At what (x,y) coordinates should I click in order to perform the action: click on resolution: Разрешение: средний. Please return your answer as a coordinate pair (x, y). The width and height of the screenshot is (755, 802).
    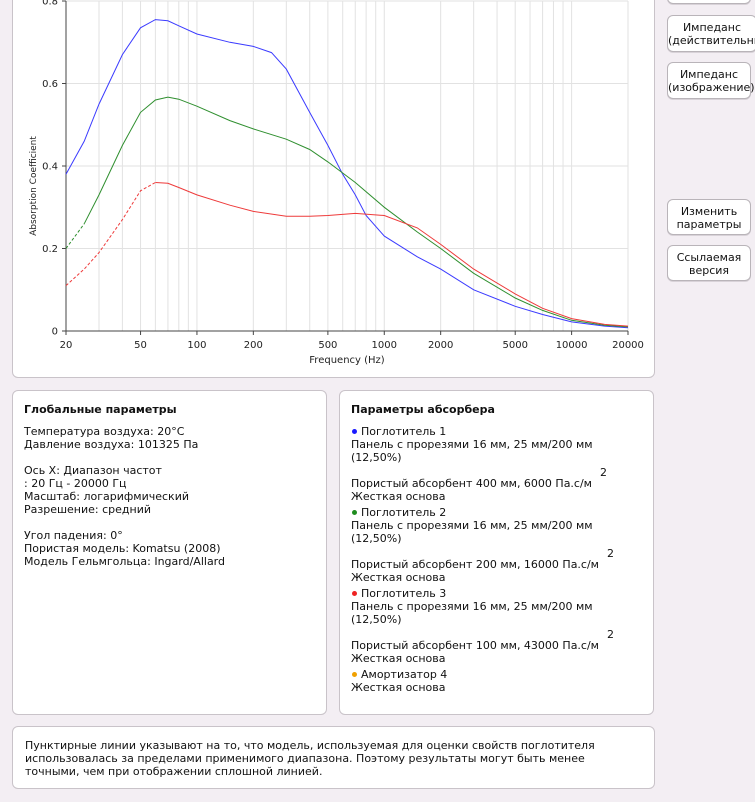
    Looking at the image, I should click on (88, 509).